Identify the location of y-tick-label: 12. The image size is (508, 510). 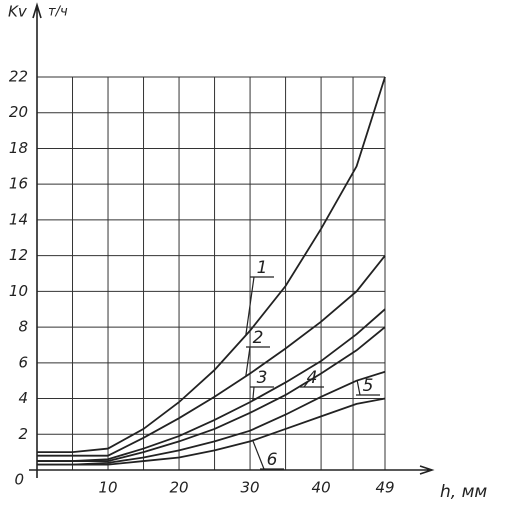
(18, 255).